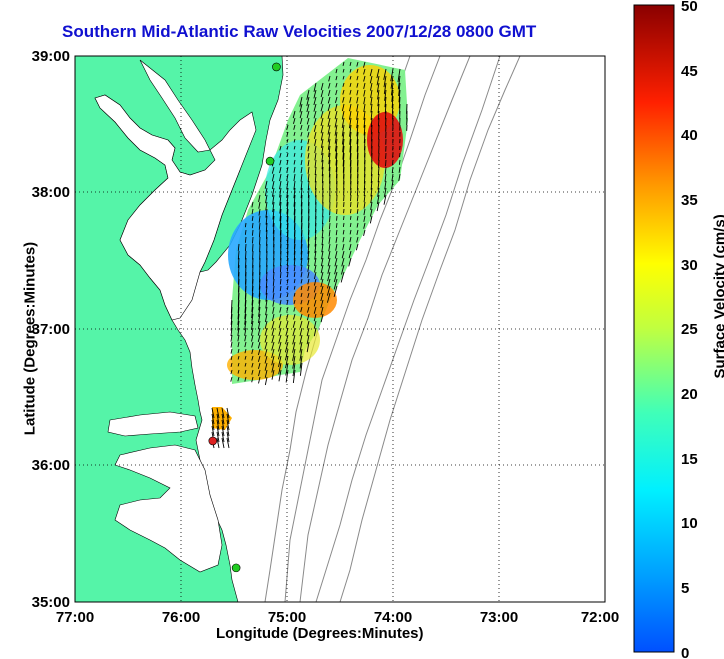  I want to click on x-tick-label: 74:00, so click(393, 617).